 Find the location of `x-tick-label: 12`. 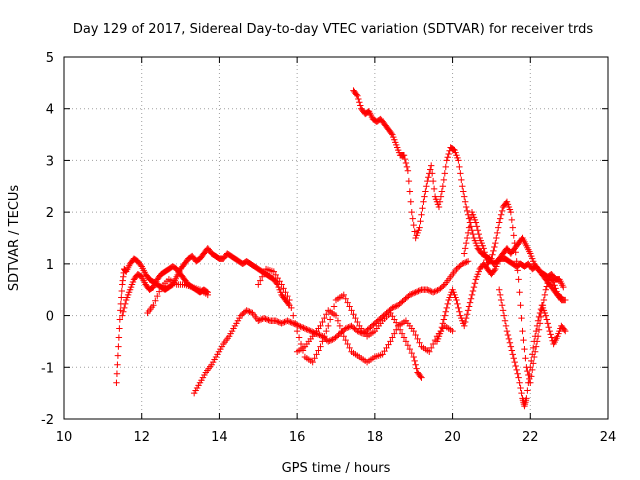

x-tick-label: 12 is located at coordinates (141, 437).